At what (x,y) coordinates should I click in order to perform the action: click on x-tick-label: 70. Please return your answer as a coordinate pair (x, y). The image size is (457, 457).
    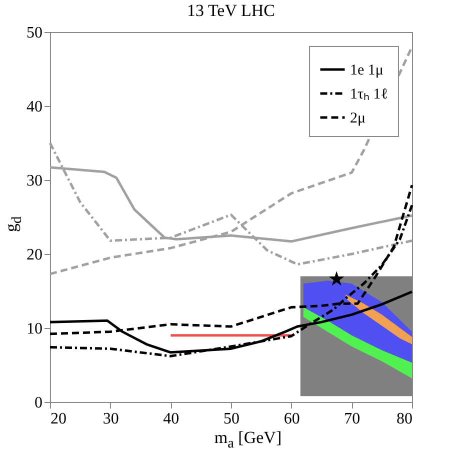
    Looking at the image, I should click on (352, 419).